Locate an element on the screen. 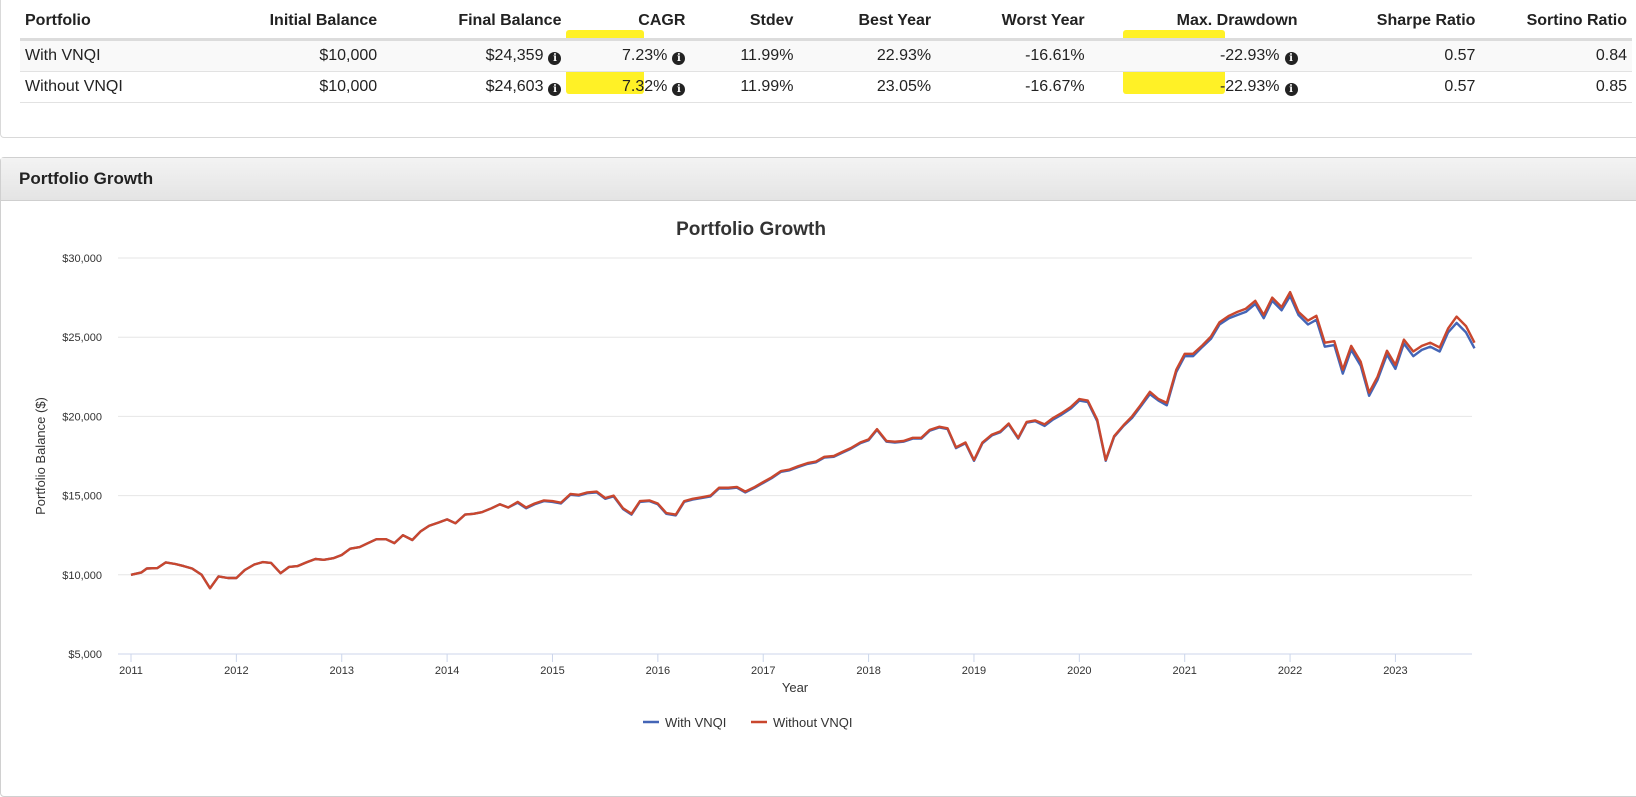 The width and height of the screenshot is (1636, 797). col-best-year: Best Year is located at coordinates (867, 22).